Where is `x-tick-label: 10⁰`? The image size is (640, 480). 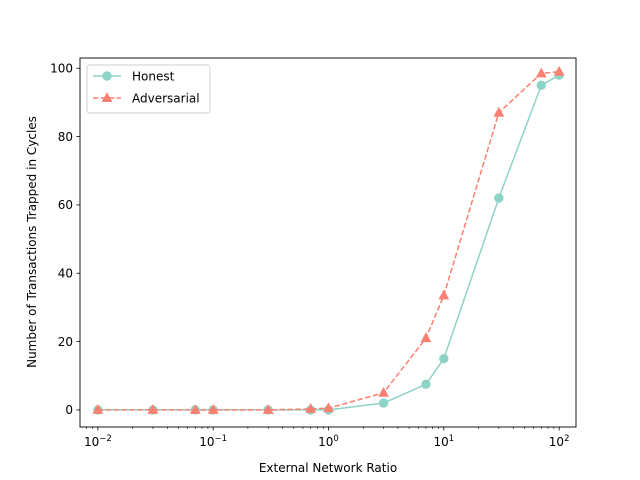 x-tick-label: 10⁰ is located at coordinates (328, 441).